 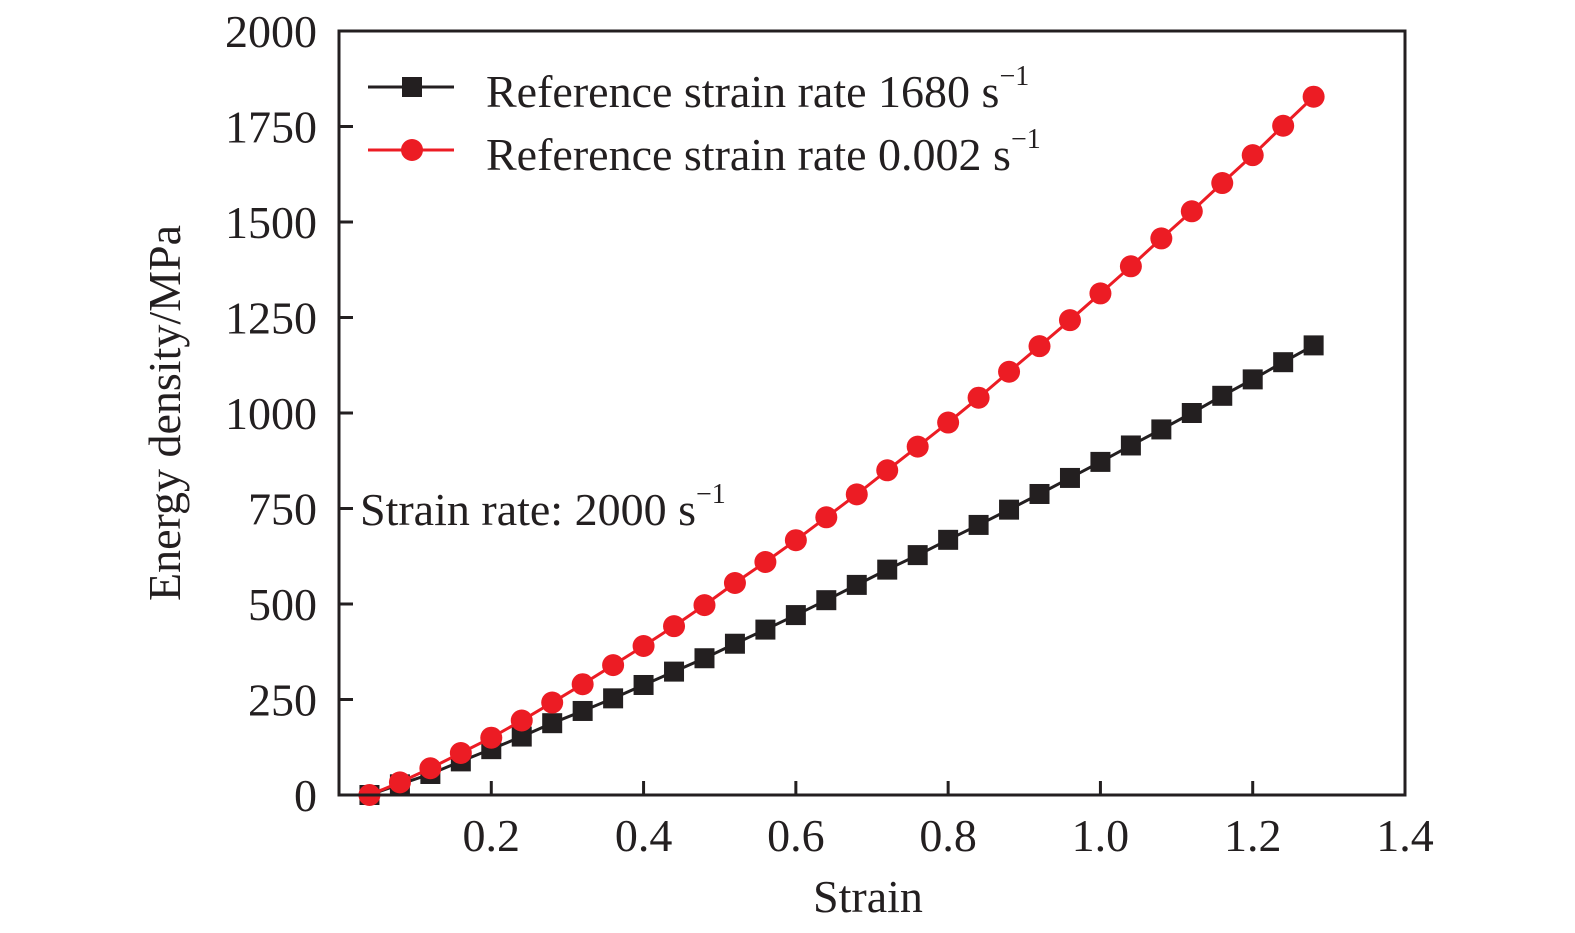 I want to click on legend-label-1680: Reference strain rate 1680 s, so click(x=742, y=91).